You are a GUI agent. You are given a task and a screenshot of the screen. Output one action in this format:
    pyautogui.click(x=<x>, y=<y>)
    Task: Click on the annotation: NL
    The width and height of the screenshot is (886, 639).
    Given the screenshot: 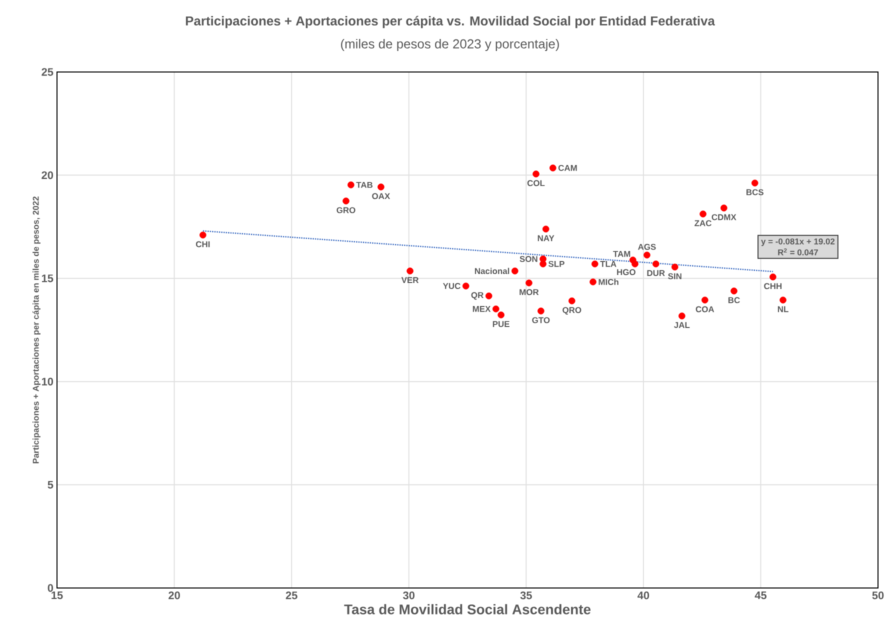 What is the action you would take?
    pyautogui.click(x=783, y=309)
    